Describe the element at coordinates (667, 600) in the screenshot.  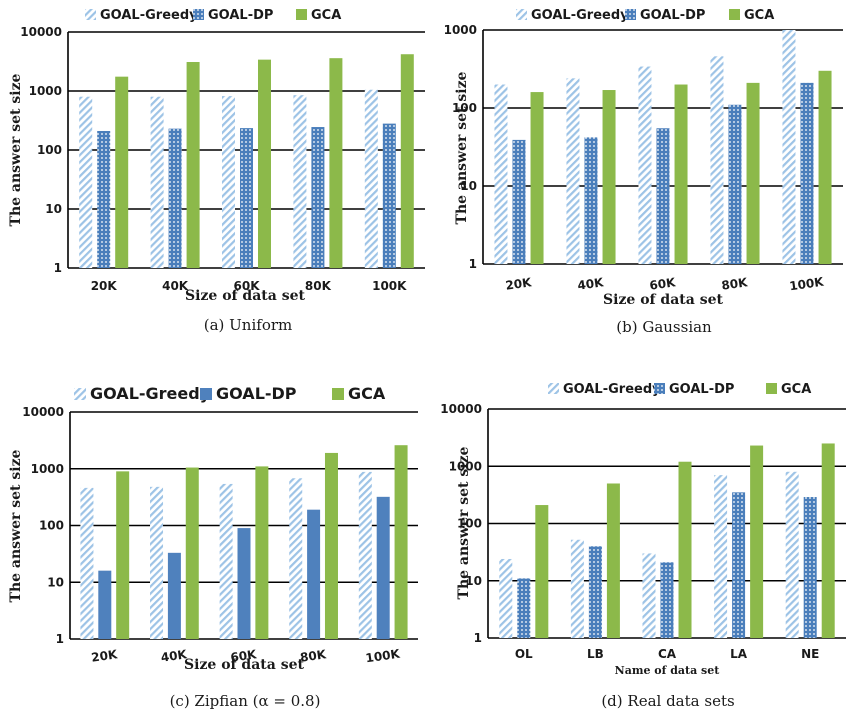
I see `bar-goal-dp-ca` at that location.